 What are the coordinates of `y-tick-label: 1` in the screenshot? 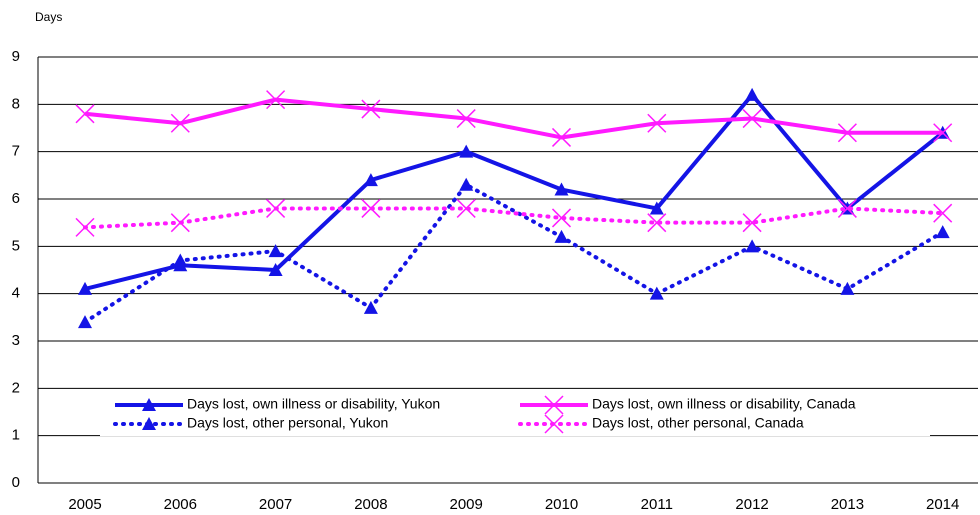 It's located at (16, 435).